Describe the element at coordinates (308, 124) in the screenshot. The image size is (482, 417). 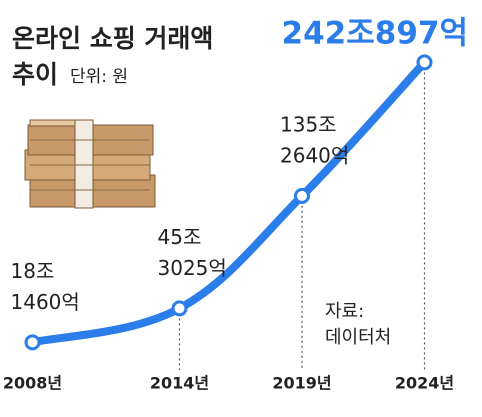
I see `value-label: 135조` at that location.